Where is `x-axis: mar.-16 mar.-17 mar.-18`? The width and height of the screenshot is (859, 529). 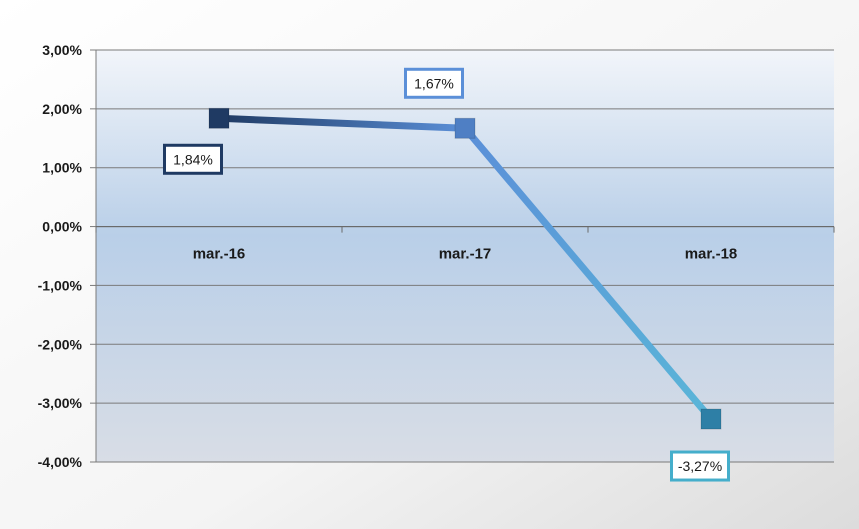
x-axis: mar.-16 mar.-17 mar.-18 is located at coordinates (465, 244).